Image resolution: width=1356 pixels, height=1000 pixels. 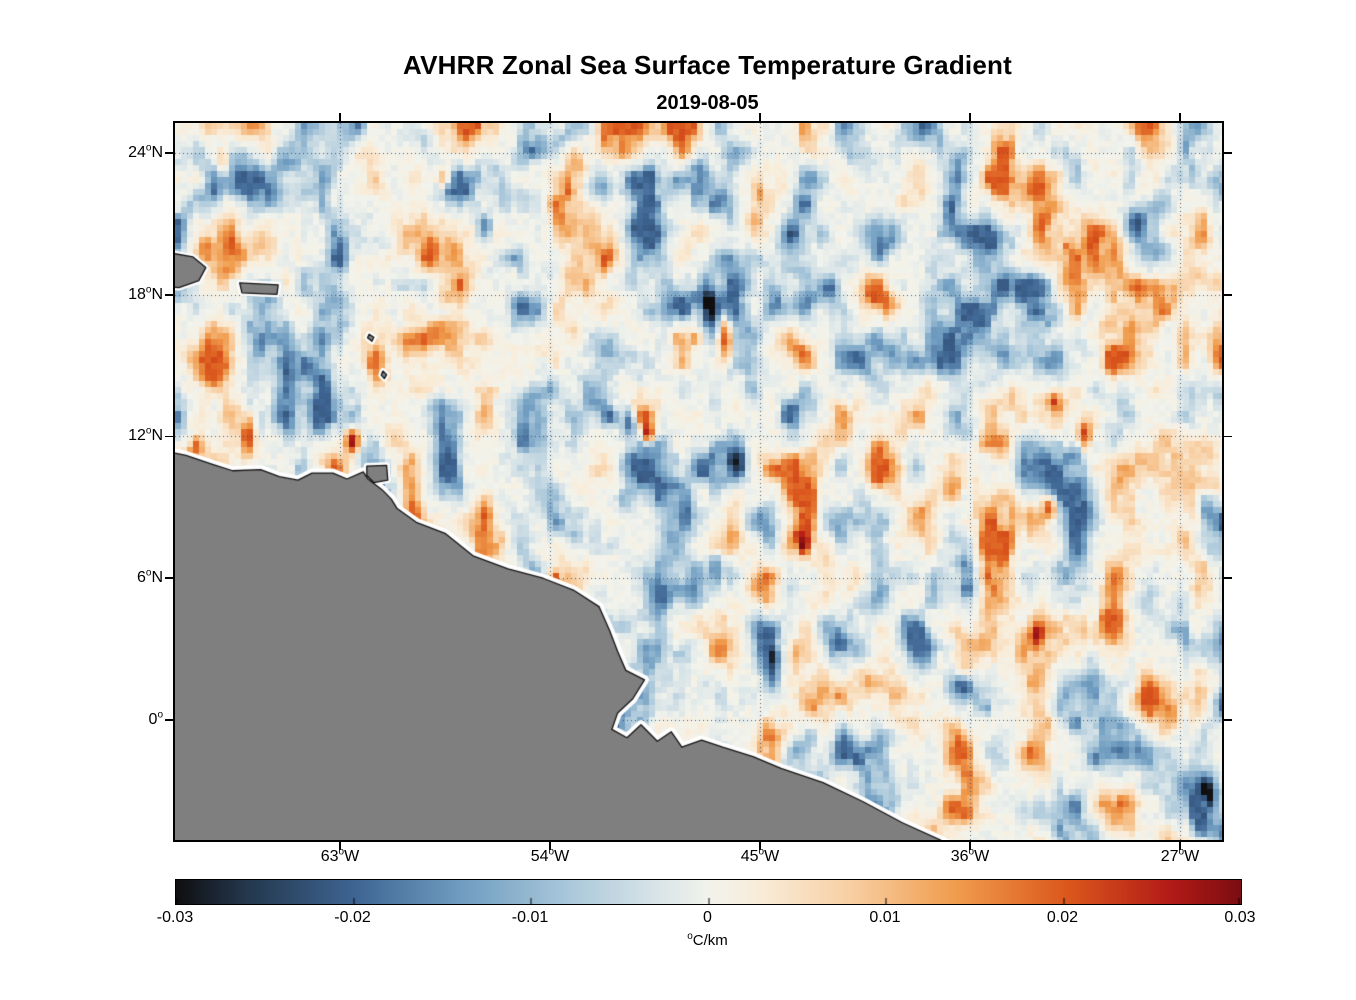 I want to click on colorbar-tick-label: 0.03, so click(x=1240, y=917).